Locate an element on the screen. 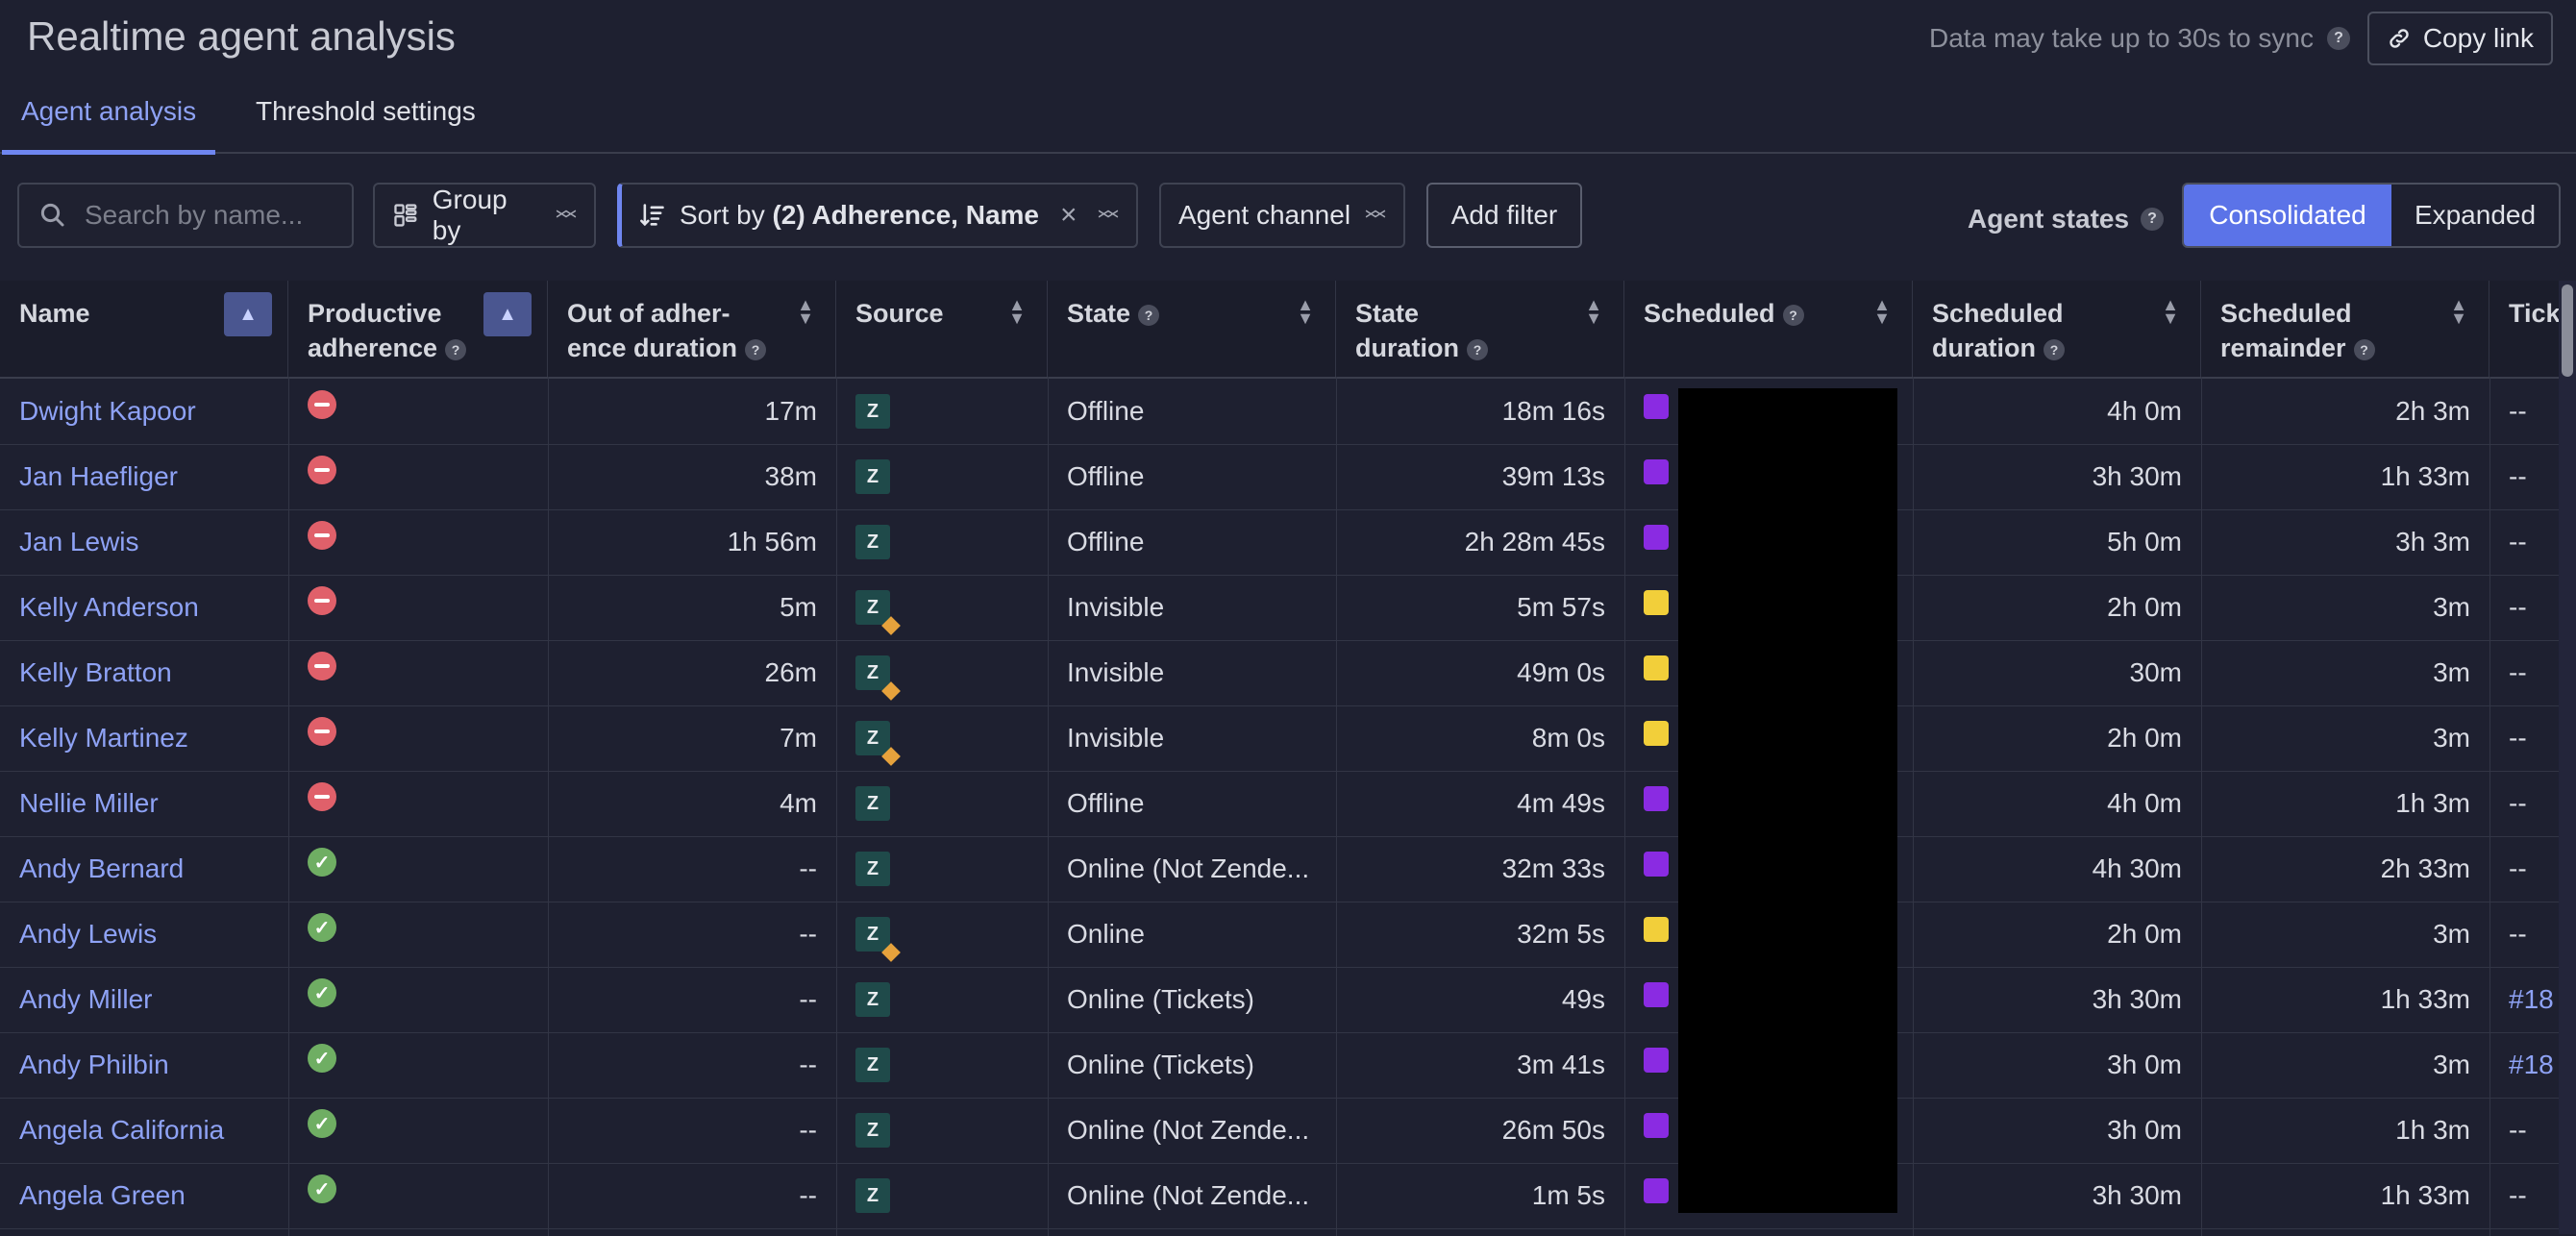  col-state-duration-label-2: duration is located at coordinates (1407, 348).